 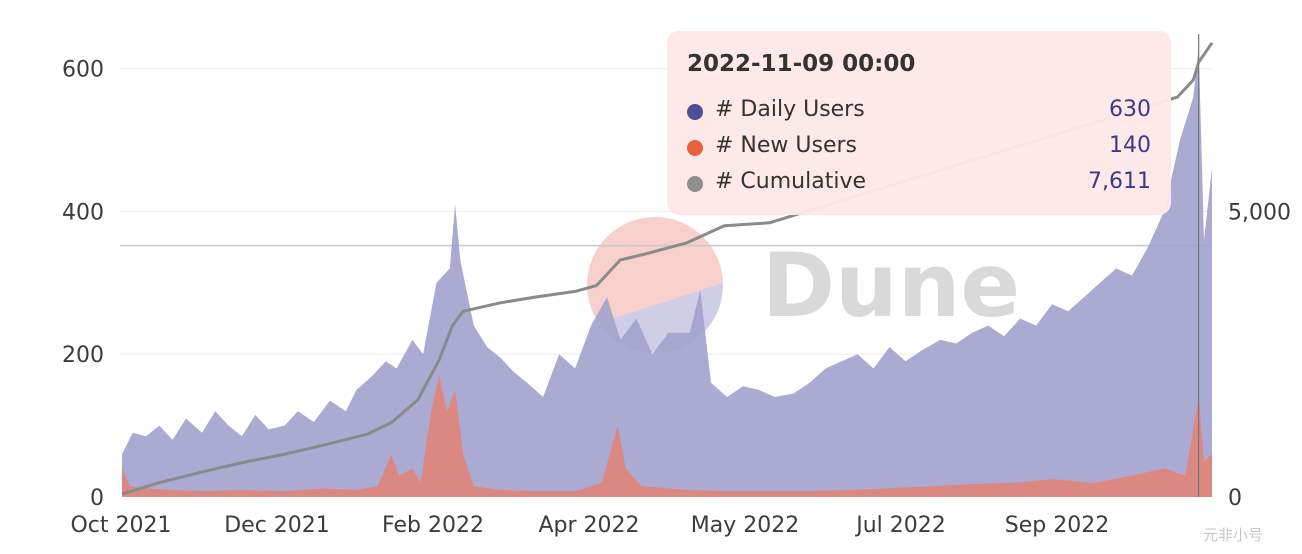 What do you see at coordinates (655, 272) in the screenshot?
I see `logo-circle-top` at bounding box center [655, 272].